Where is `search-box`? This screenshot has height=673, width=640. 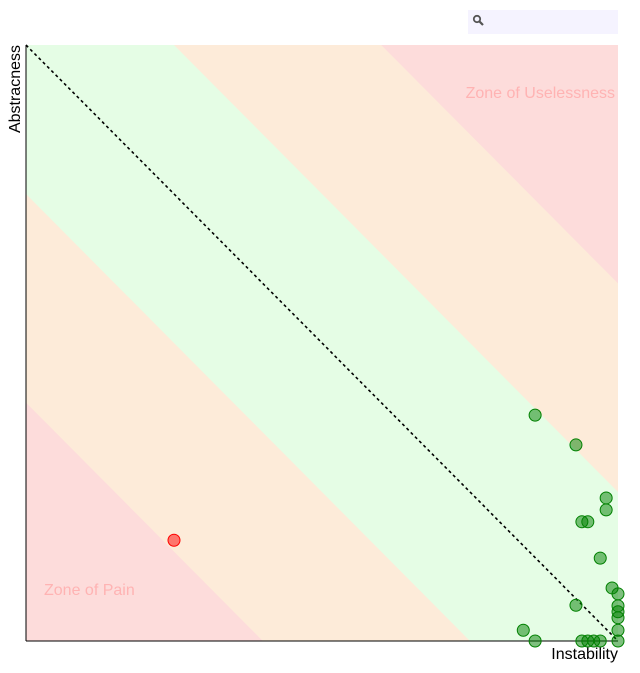
search-box is located at coordinates (543, 22).